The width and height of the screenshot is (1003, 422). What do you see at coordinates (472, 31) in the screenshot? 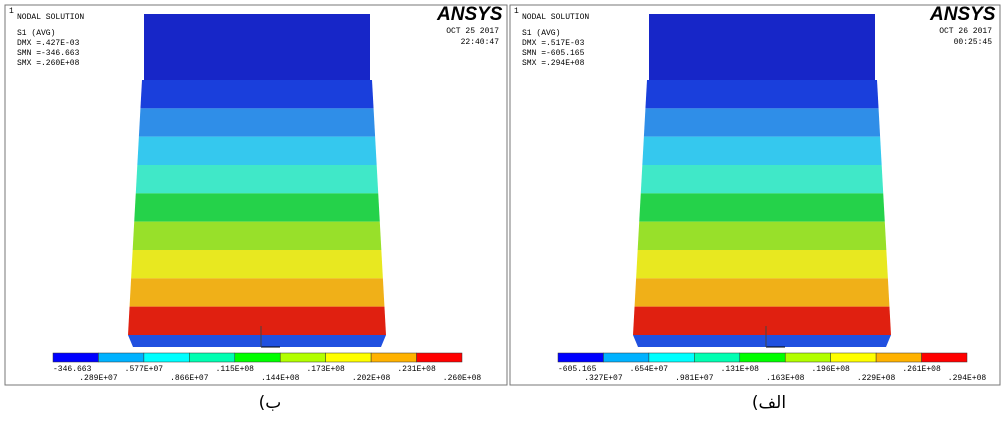
I see `date: OCT 25 2017` at bounding box center [472, 31].